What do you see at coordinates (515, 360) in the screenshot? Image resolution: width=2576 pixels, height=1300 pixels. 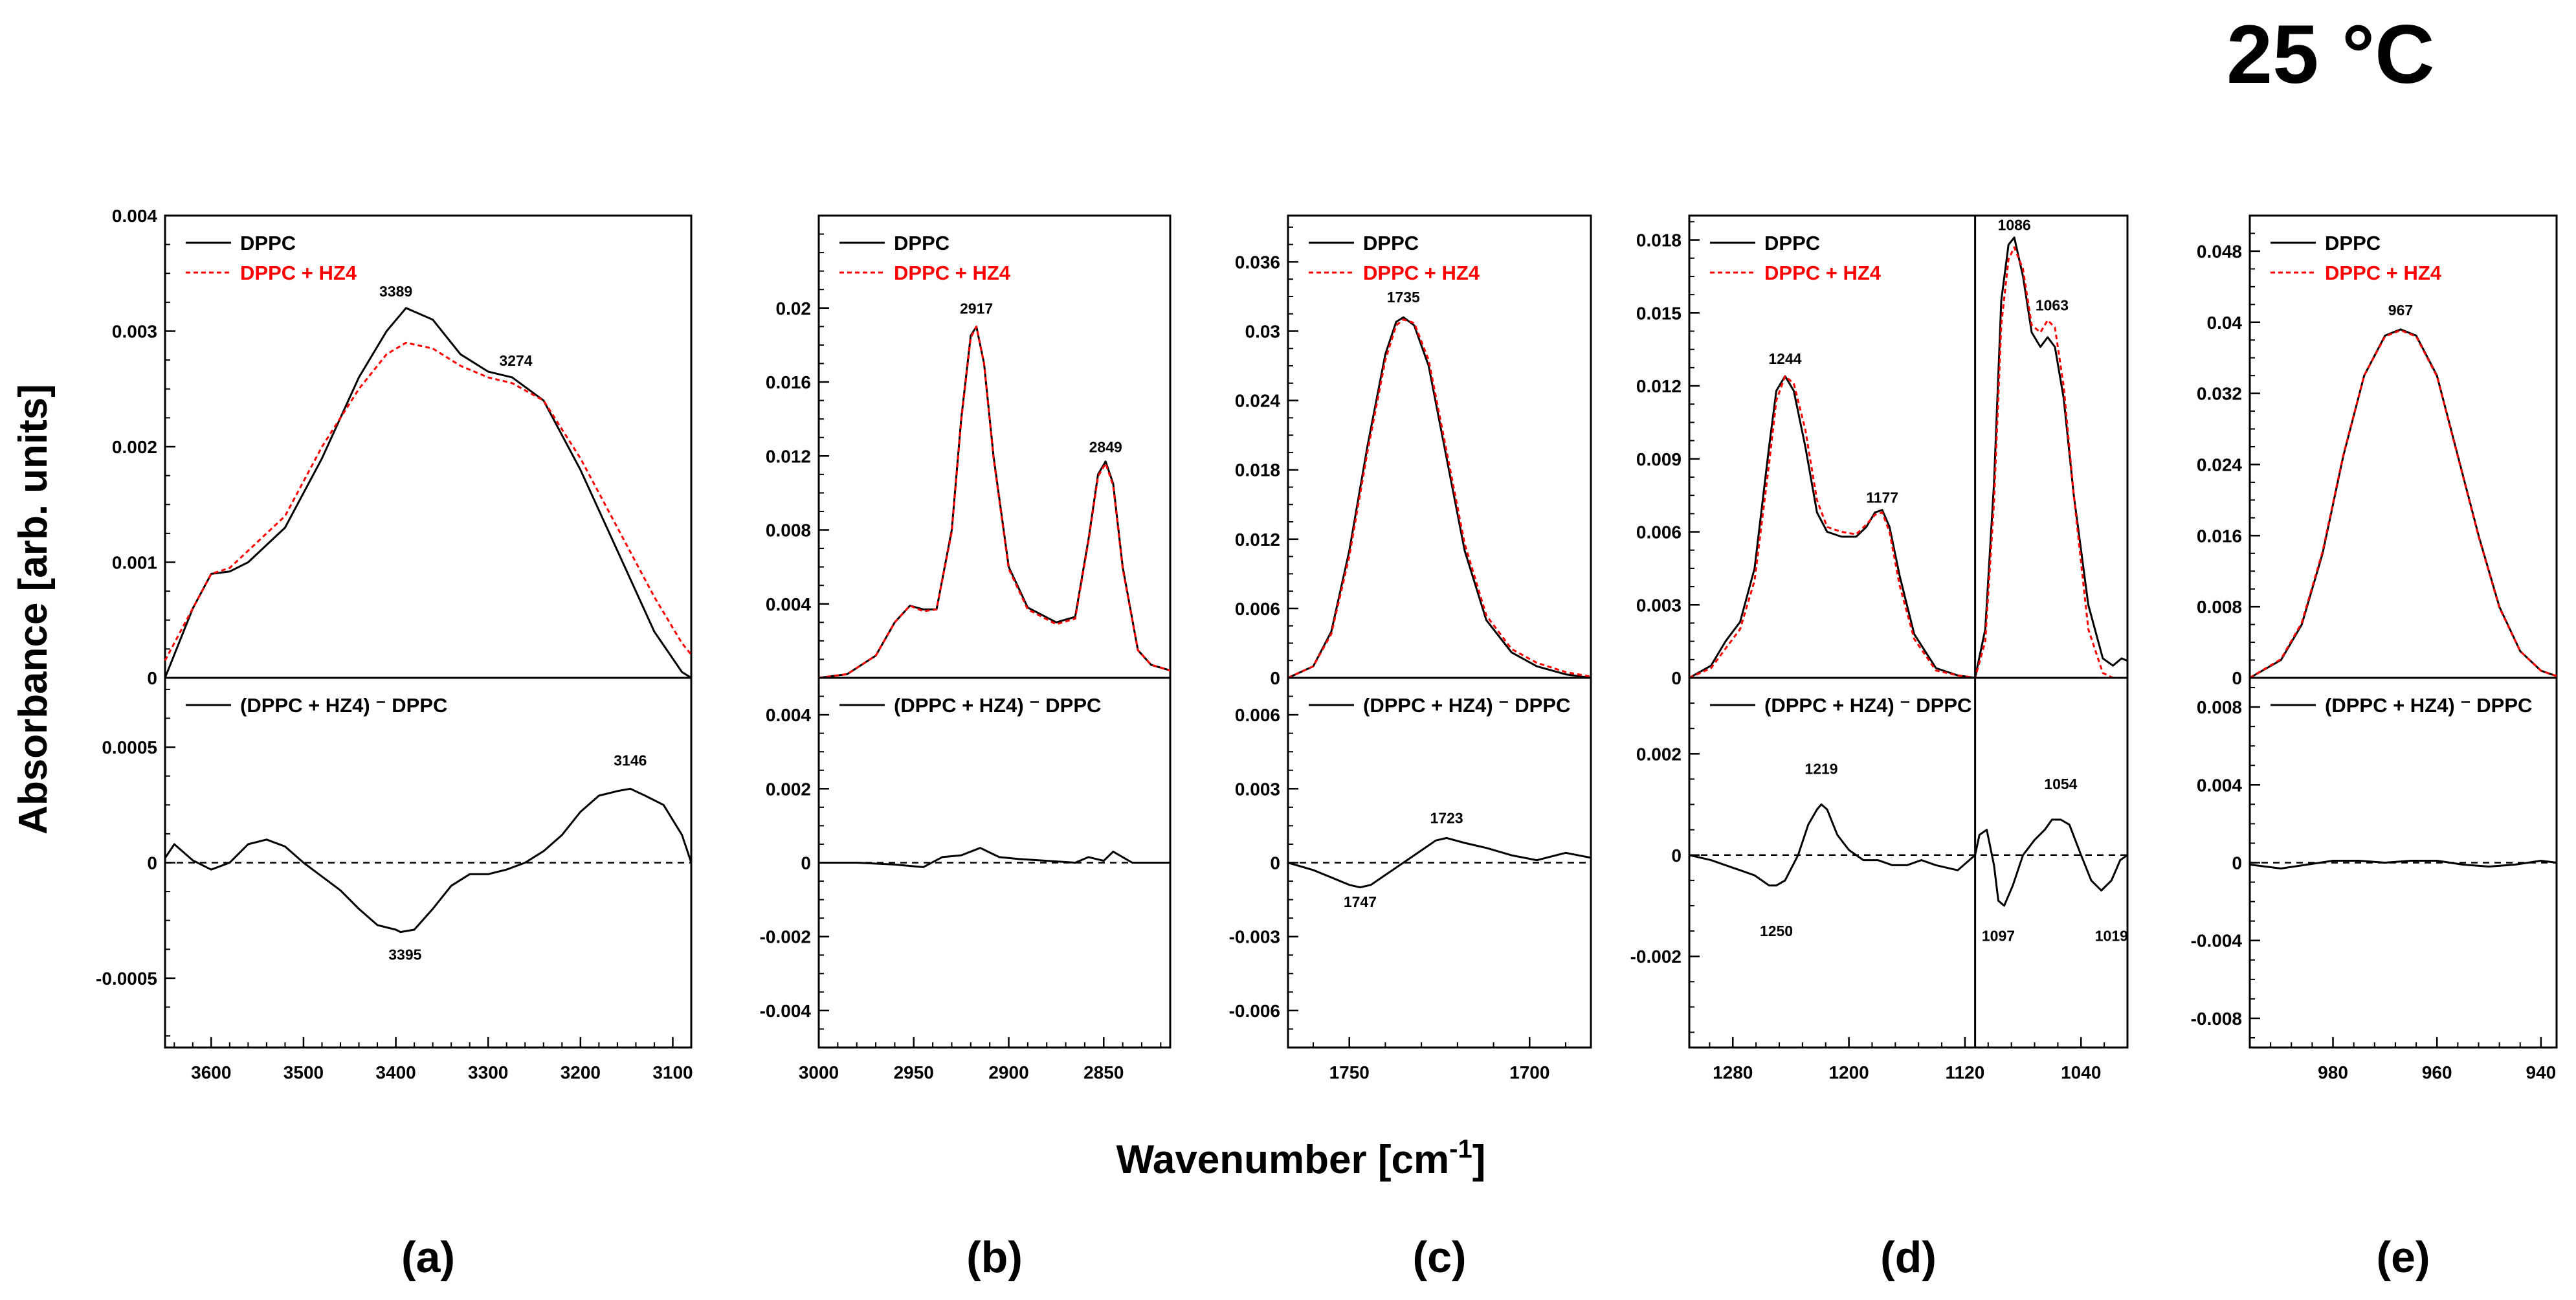 I see `peak-label: 3274` at bounding box center [515, 360].